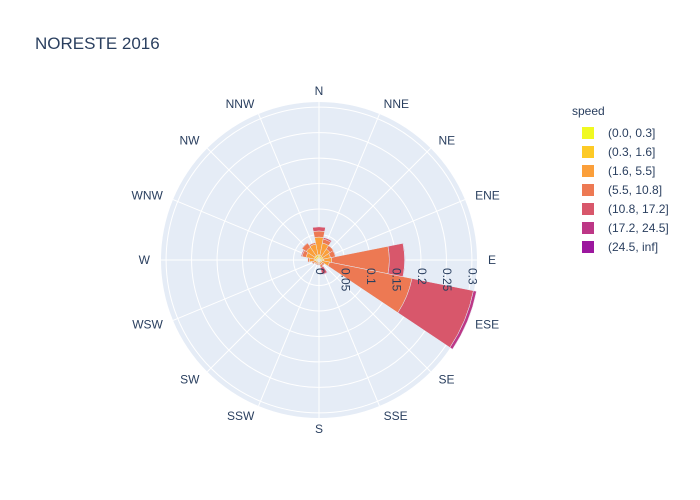 Image resolution: width=700 pixels, height=500 pixels. Describe the element at coordinates (305, 246) in the screenshot. I see `wedge-nw` at that location.